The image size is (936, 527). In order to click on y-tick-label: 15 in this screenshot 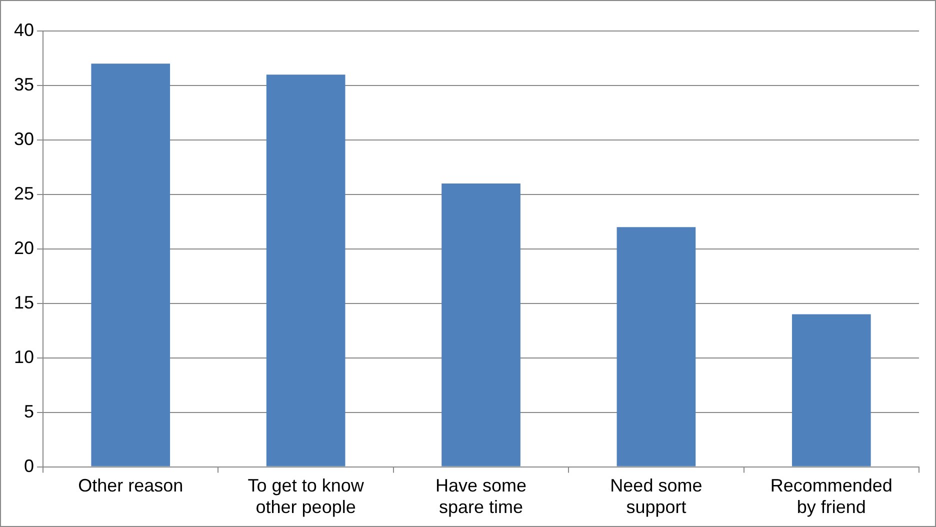, I will do `click(24, 302)`.